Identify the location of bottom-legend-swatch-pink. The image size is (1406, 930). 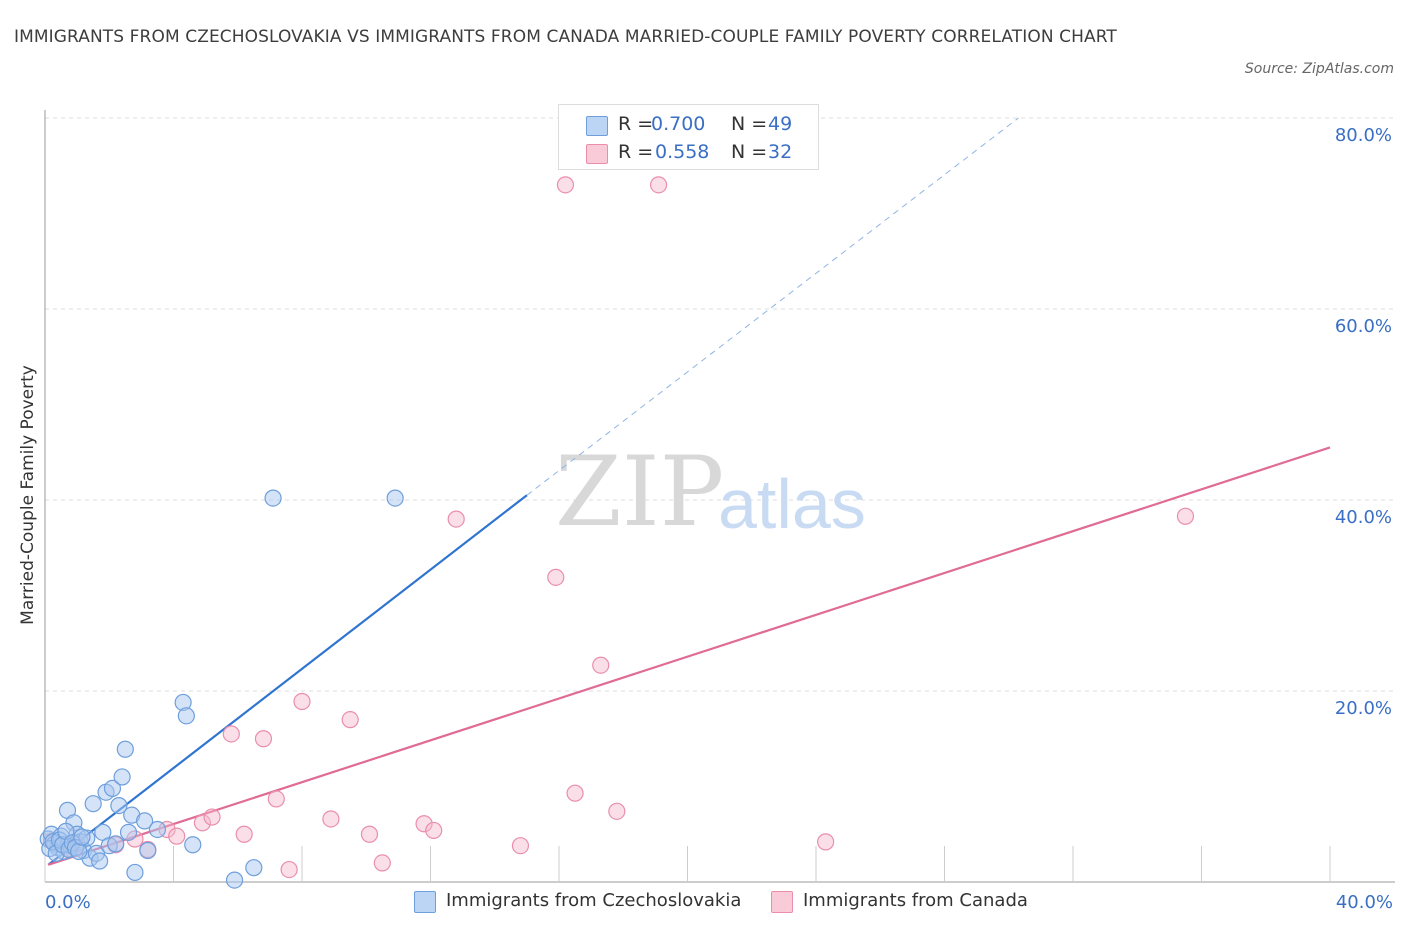
(782, 902).